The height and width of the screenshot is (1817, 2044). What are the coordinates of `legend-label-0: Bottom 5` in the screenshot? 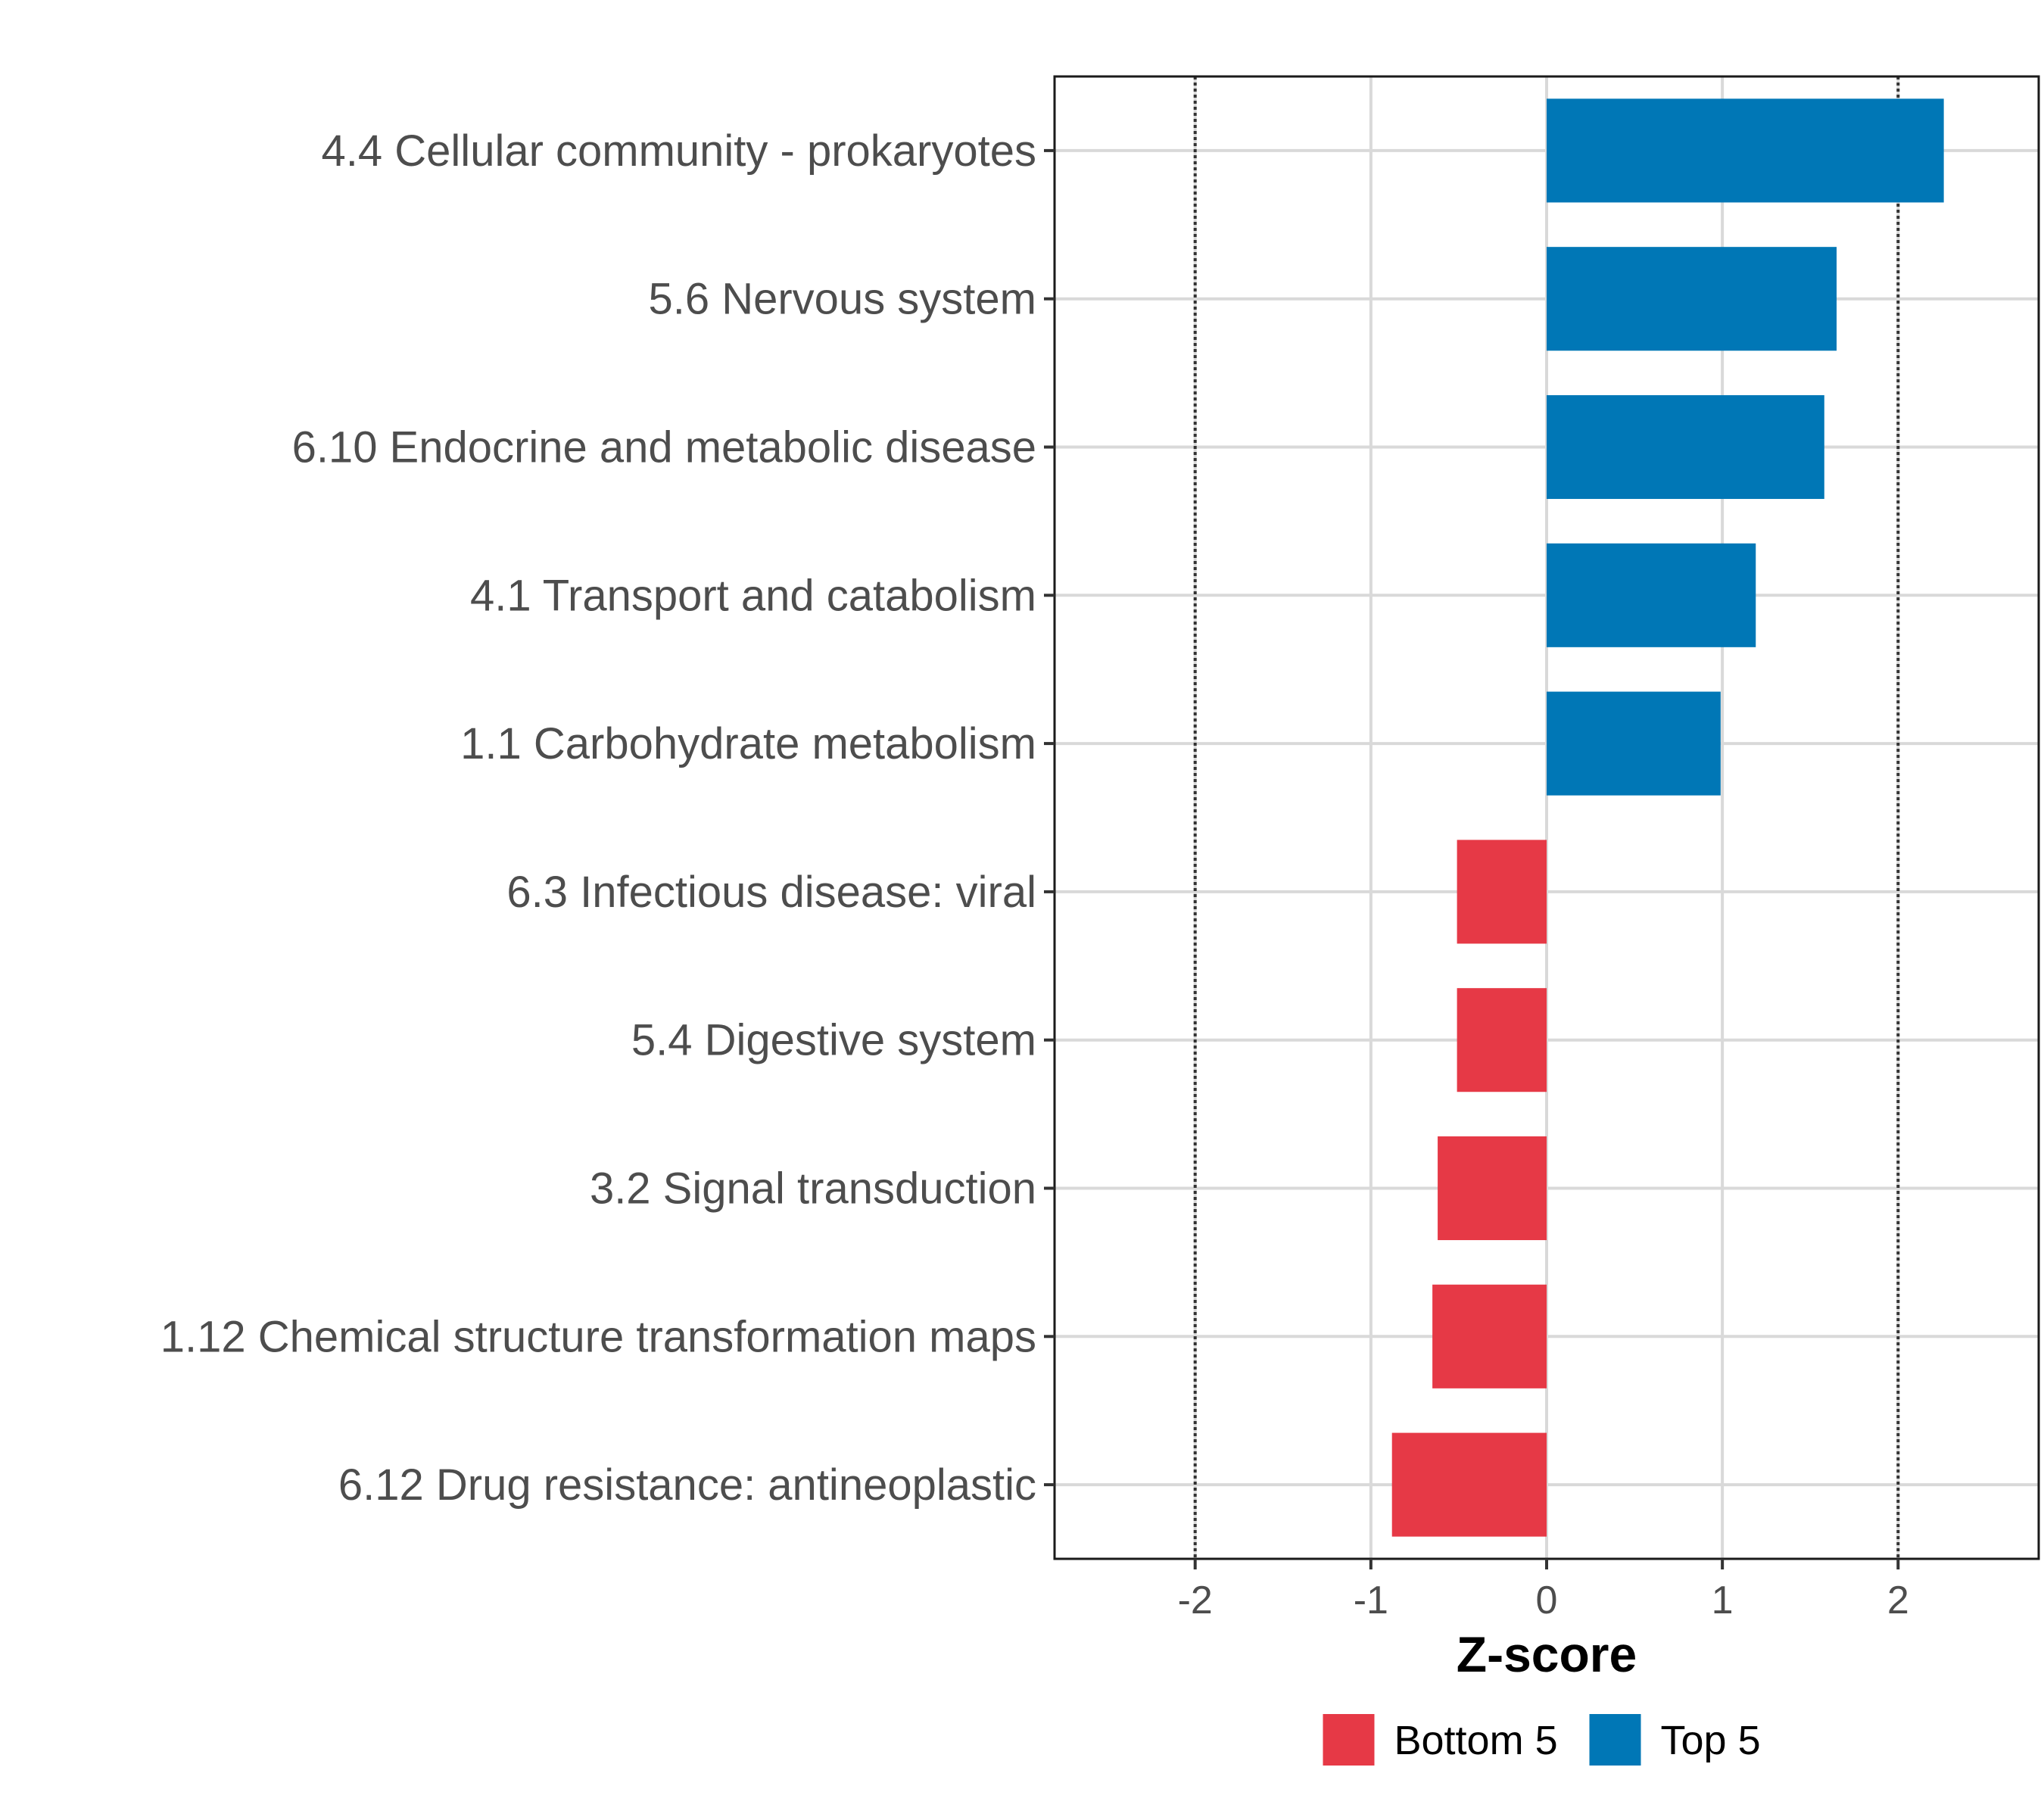 It's located at (1476, 1740).